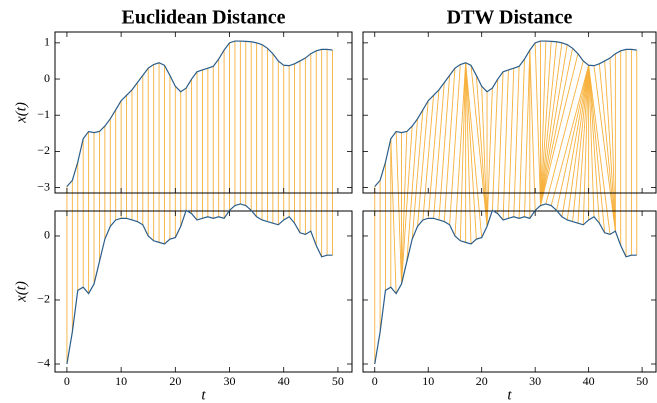  I want to click on y-tick-label: −3, so click(43, 186).